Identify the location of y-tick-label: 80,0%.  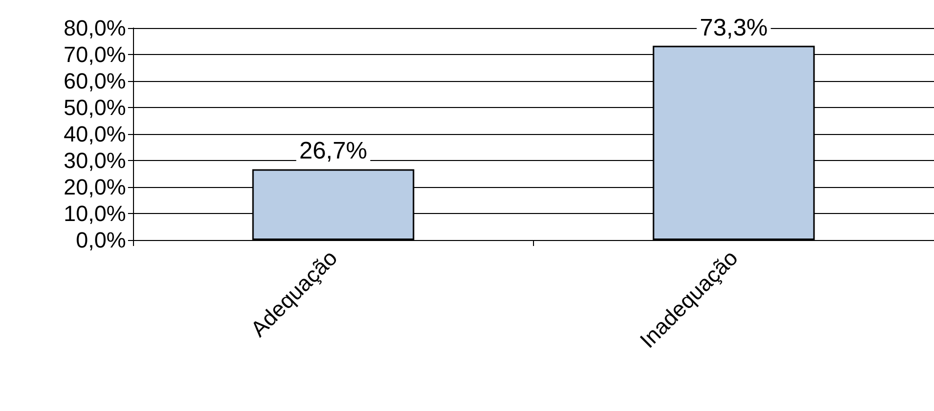
(95, 28).